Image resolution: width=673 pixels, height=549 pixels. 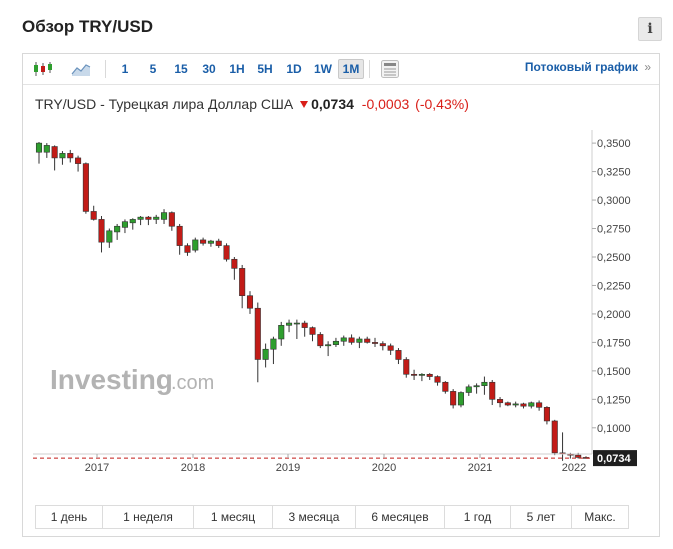 What do you see at coordinates (650, 29) in the screenshot?
I see `info-button: i` at bounding box center [650, 29].